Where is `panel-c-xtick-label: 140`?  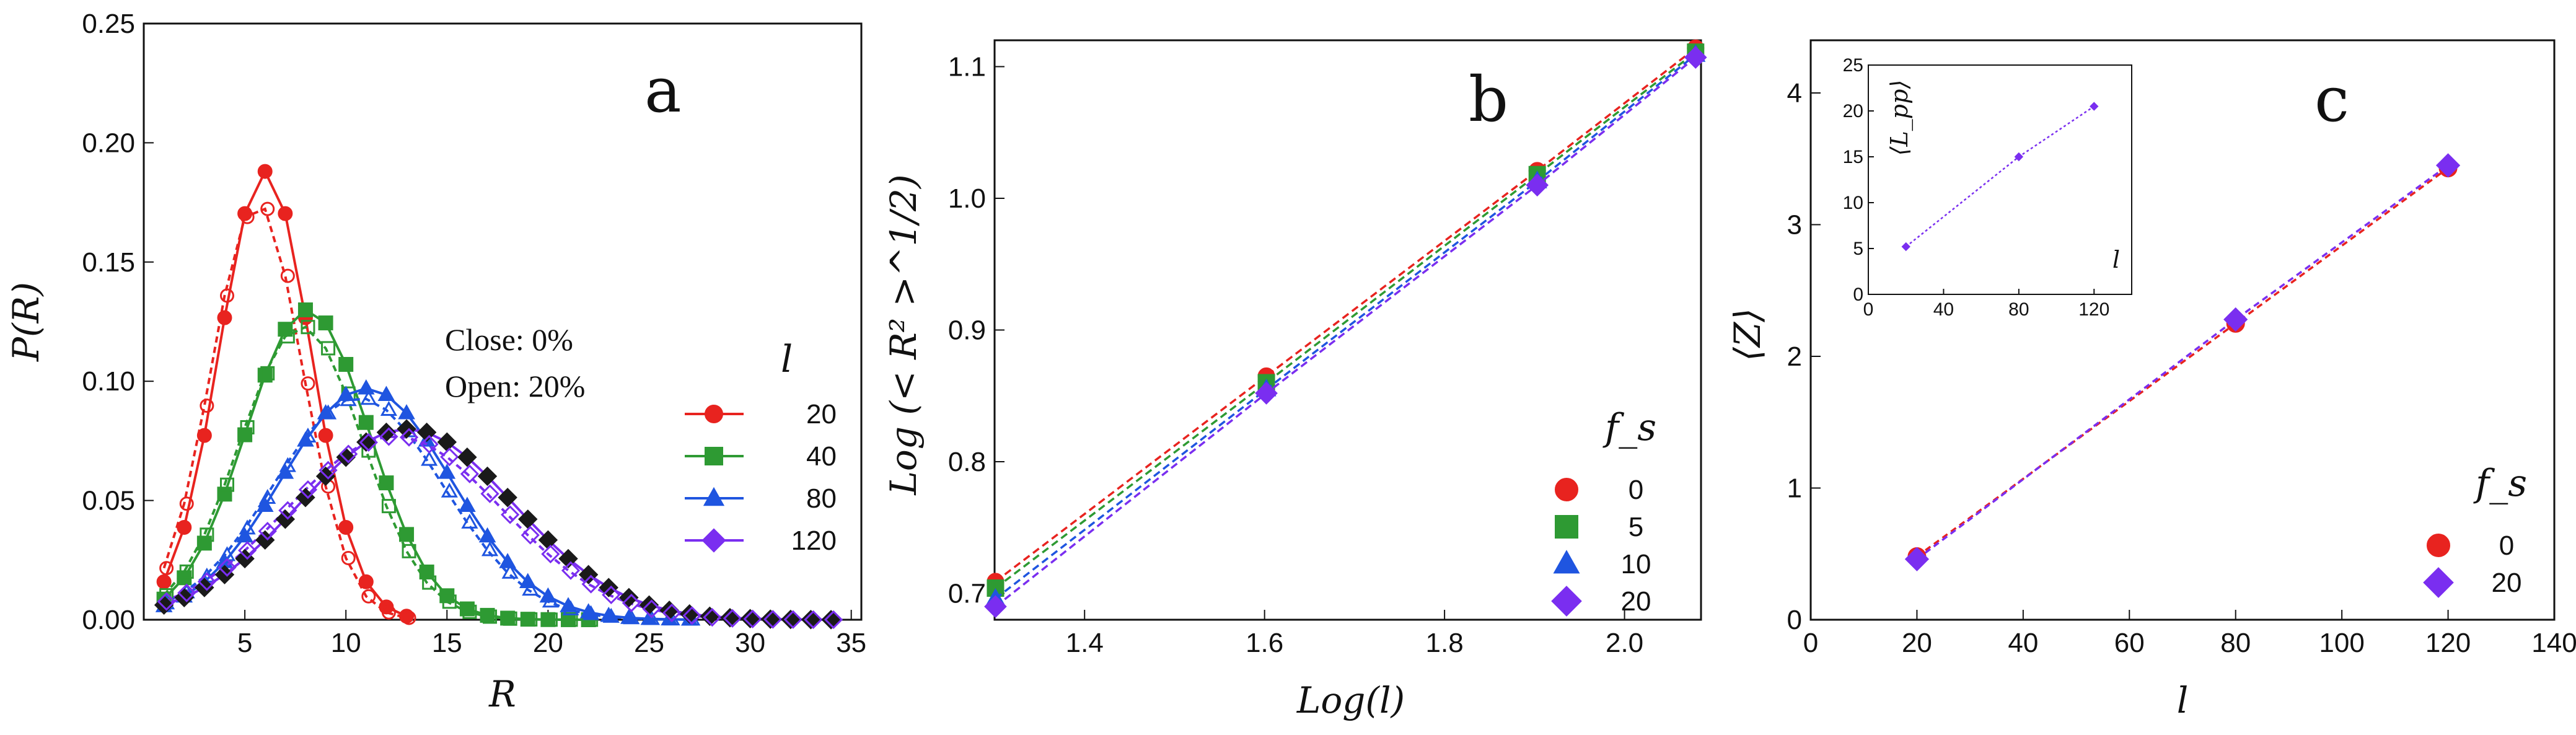
panel-c-xtick-label: 140 is located at coordinates (2554, 643).